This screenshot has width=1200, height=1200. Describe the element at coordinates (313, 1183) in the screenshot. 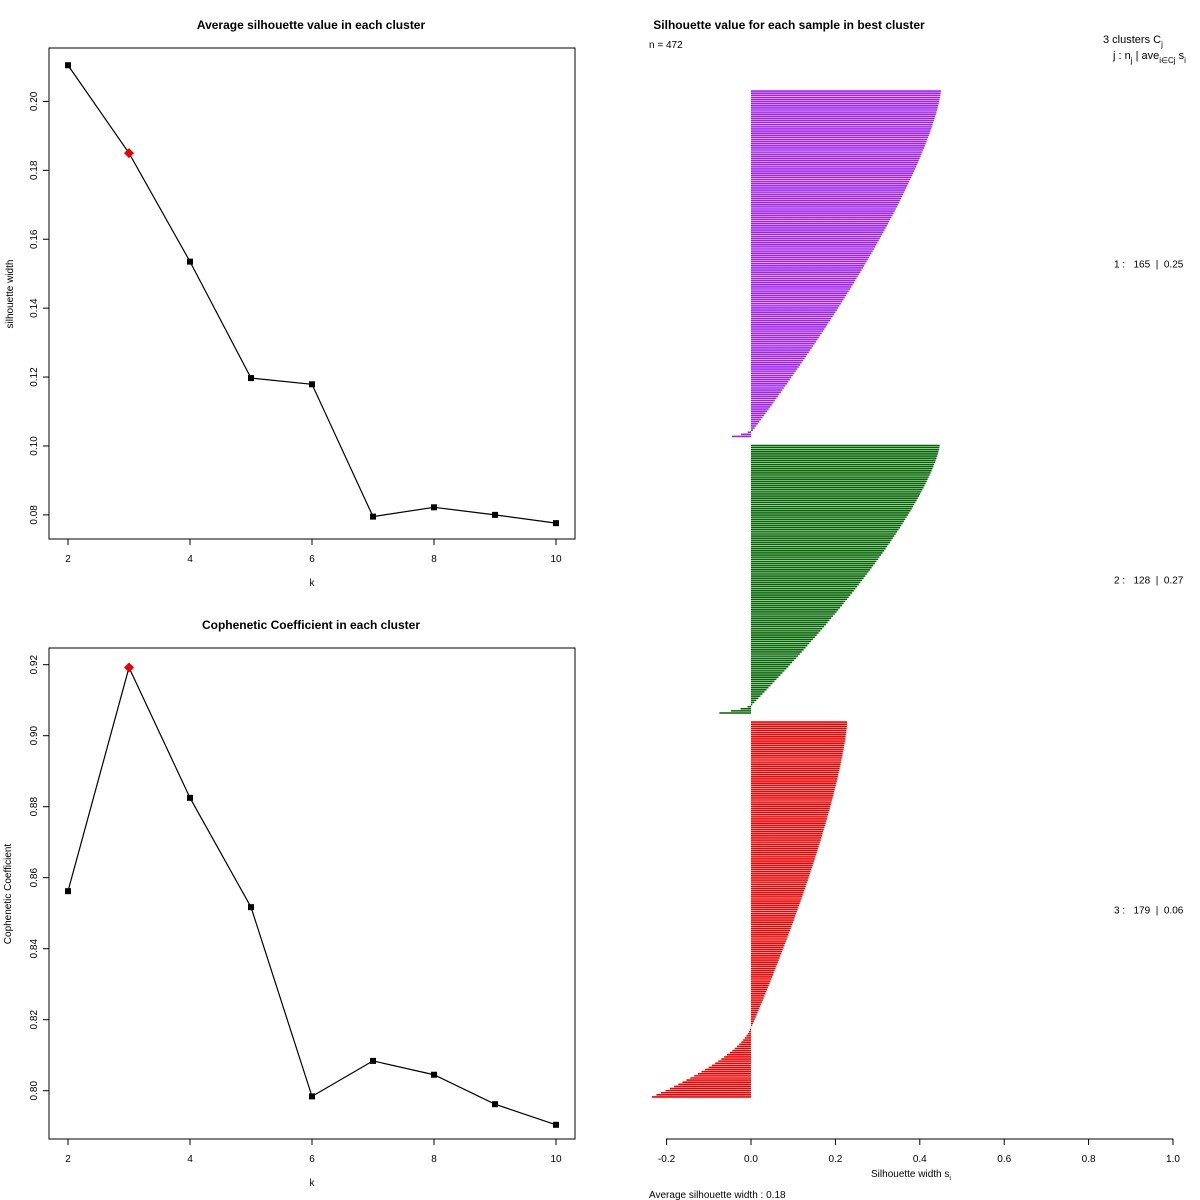

I see `panel2-xlabel: k` at that location.